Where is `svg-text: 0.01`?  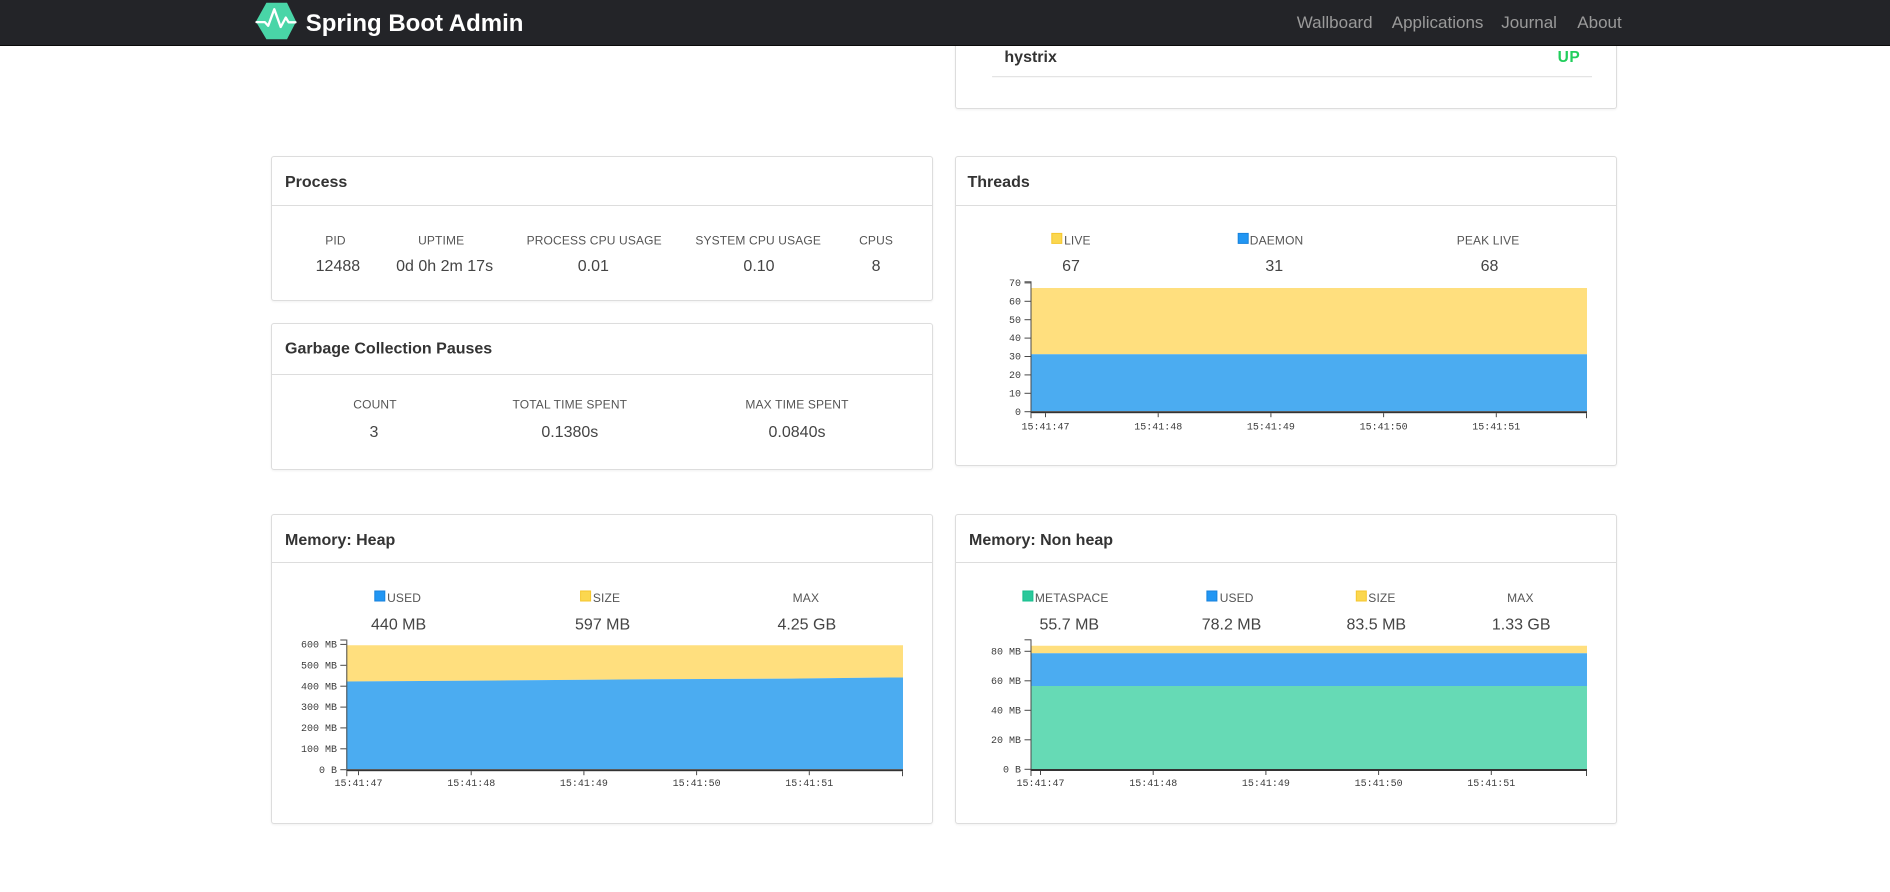 svg-text: 0.01 is located at coordinates (593, 266).